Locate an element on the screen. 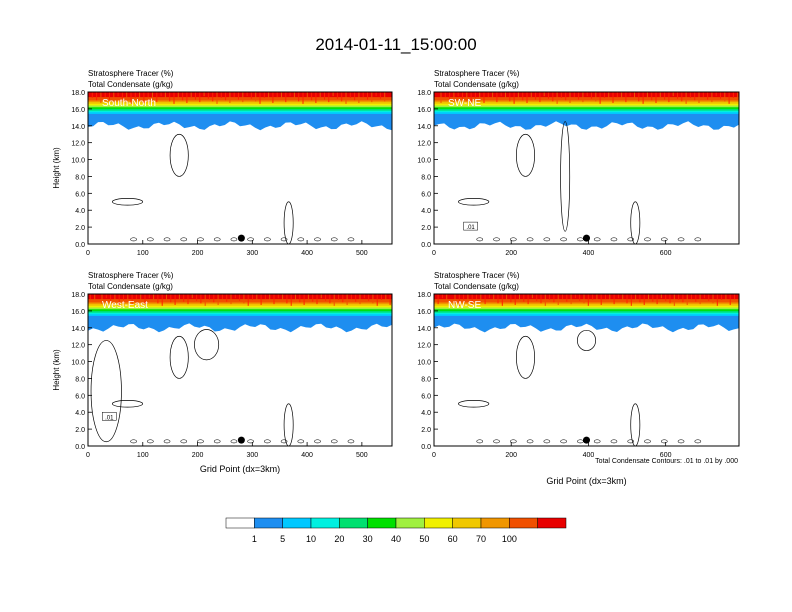 This screenshot has height=612, width=792. colorbar-label: 20 is located at coordinates (339, 539).